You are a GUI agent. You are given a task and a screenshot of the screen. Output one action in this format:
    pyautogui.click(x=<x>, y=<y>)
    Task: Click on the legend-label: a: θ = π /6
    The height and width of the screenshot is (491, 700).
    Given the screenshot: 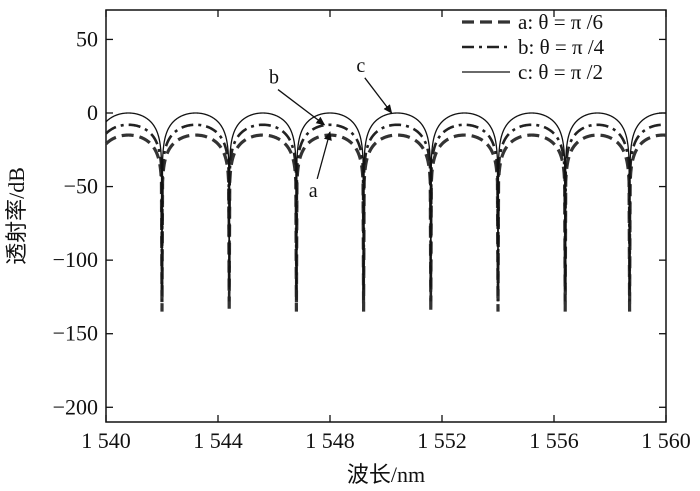 What is the action you would take?
    pyautogui.click(x=560, y=22)
    